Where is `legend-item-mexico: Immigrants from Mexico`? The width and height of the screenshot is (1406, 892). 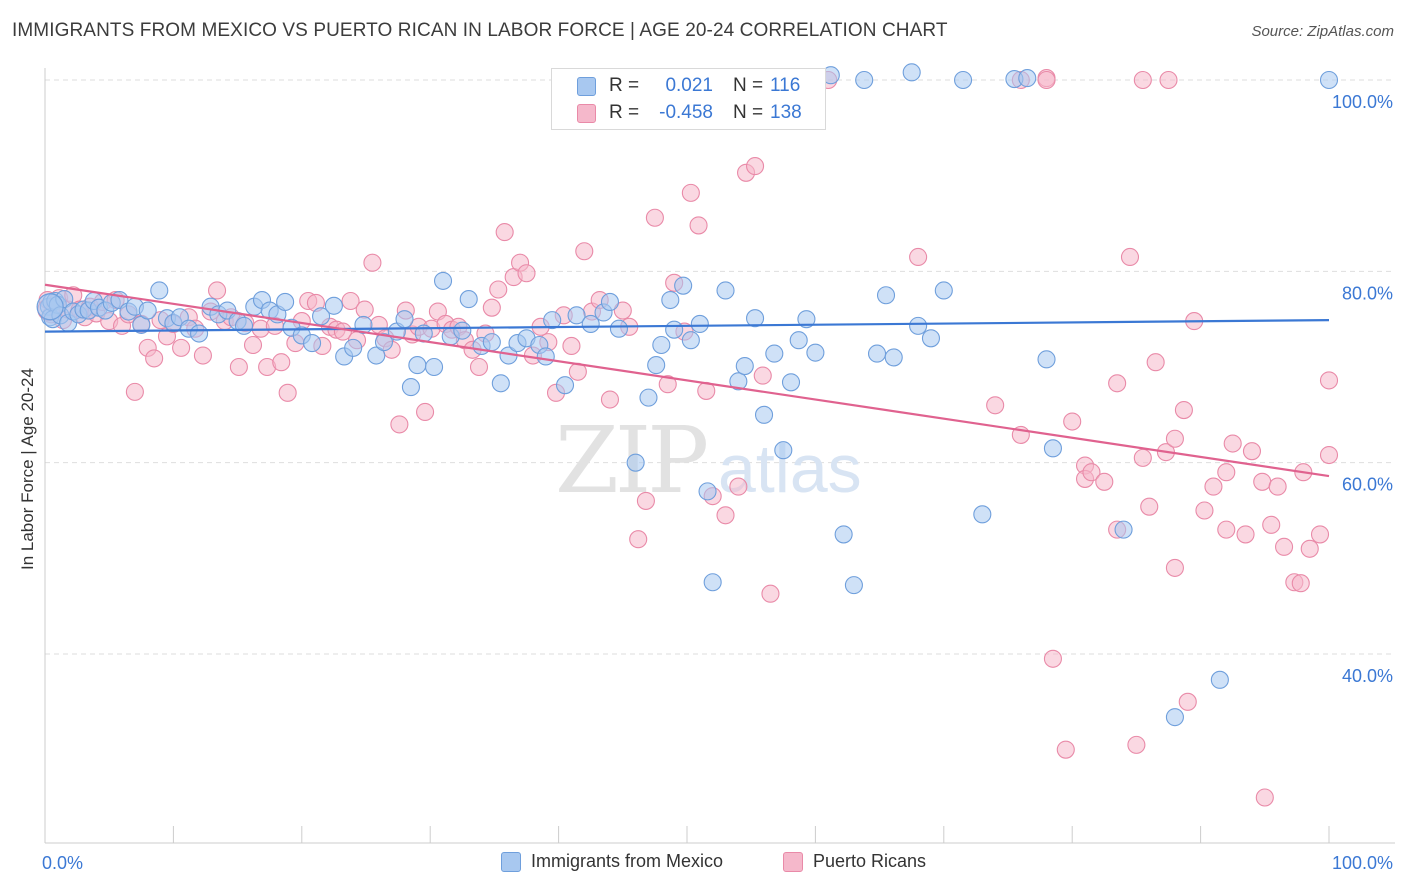
legend-item-mexico: Immigrants from Mexico is located at coordinates (612, 861).